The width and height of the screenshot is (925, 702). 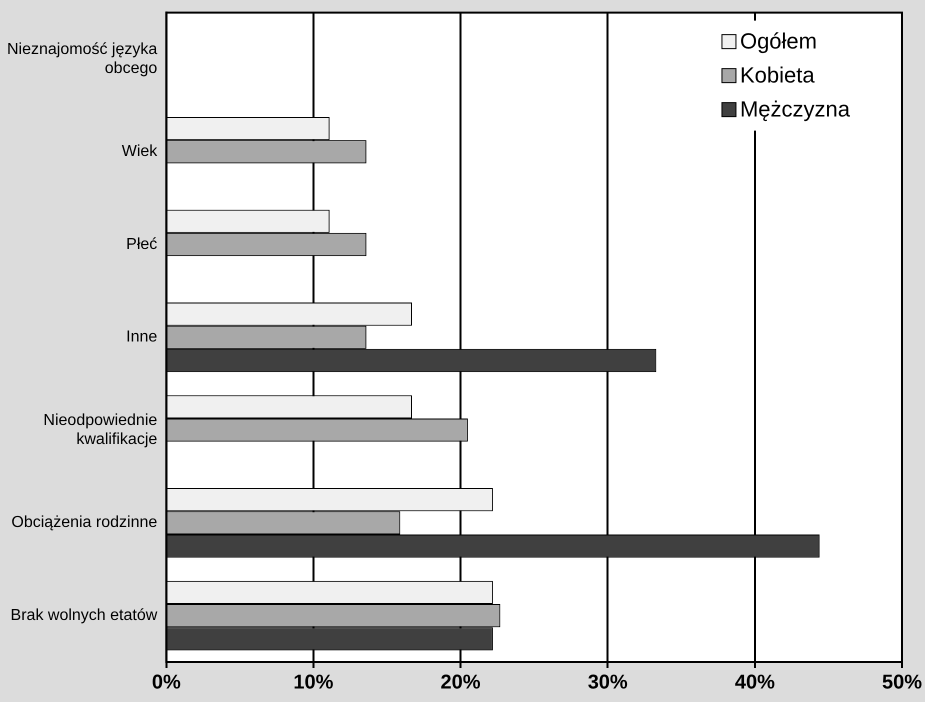 What do you see at coordinates (778, 75) in the screenshot?
I see `legend-label: Kobieta` at bounding box center [778, 75].